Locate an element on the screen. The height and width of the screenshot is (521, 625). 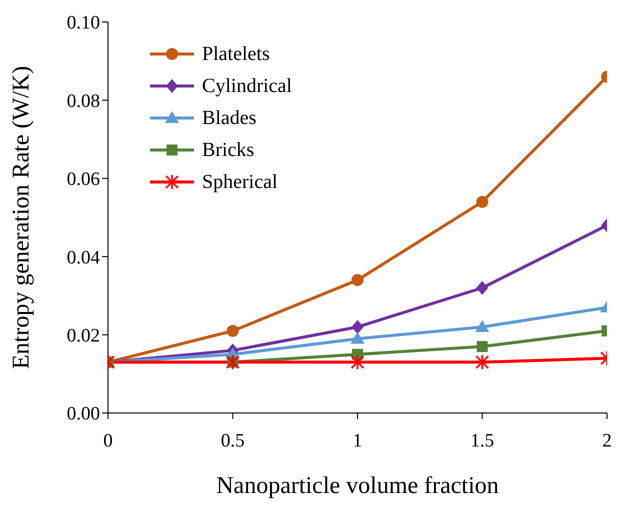
x-tick-label: 0 is located at coordinates (108, 441).